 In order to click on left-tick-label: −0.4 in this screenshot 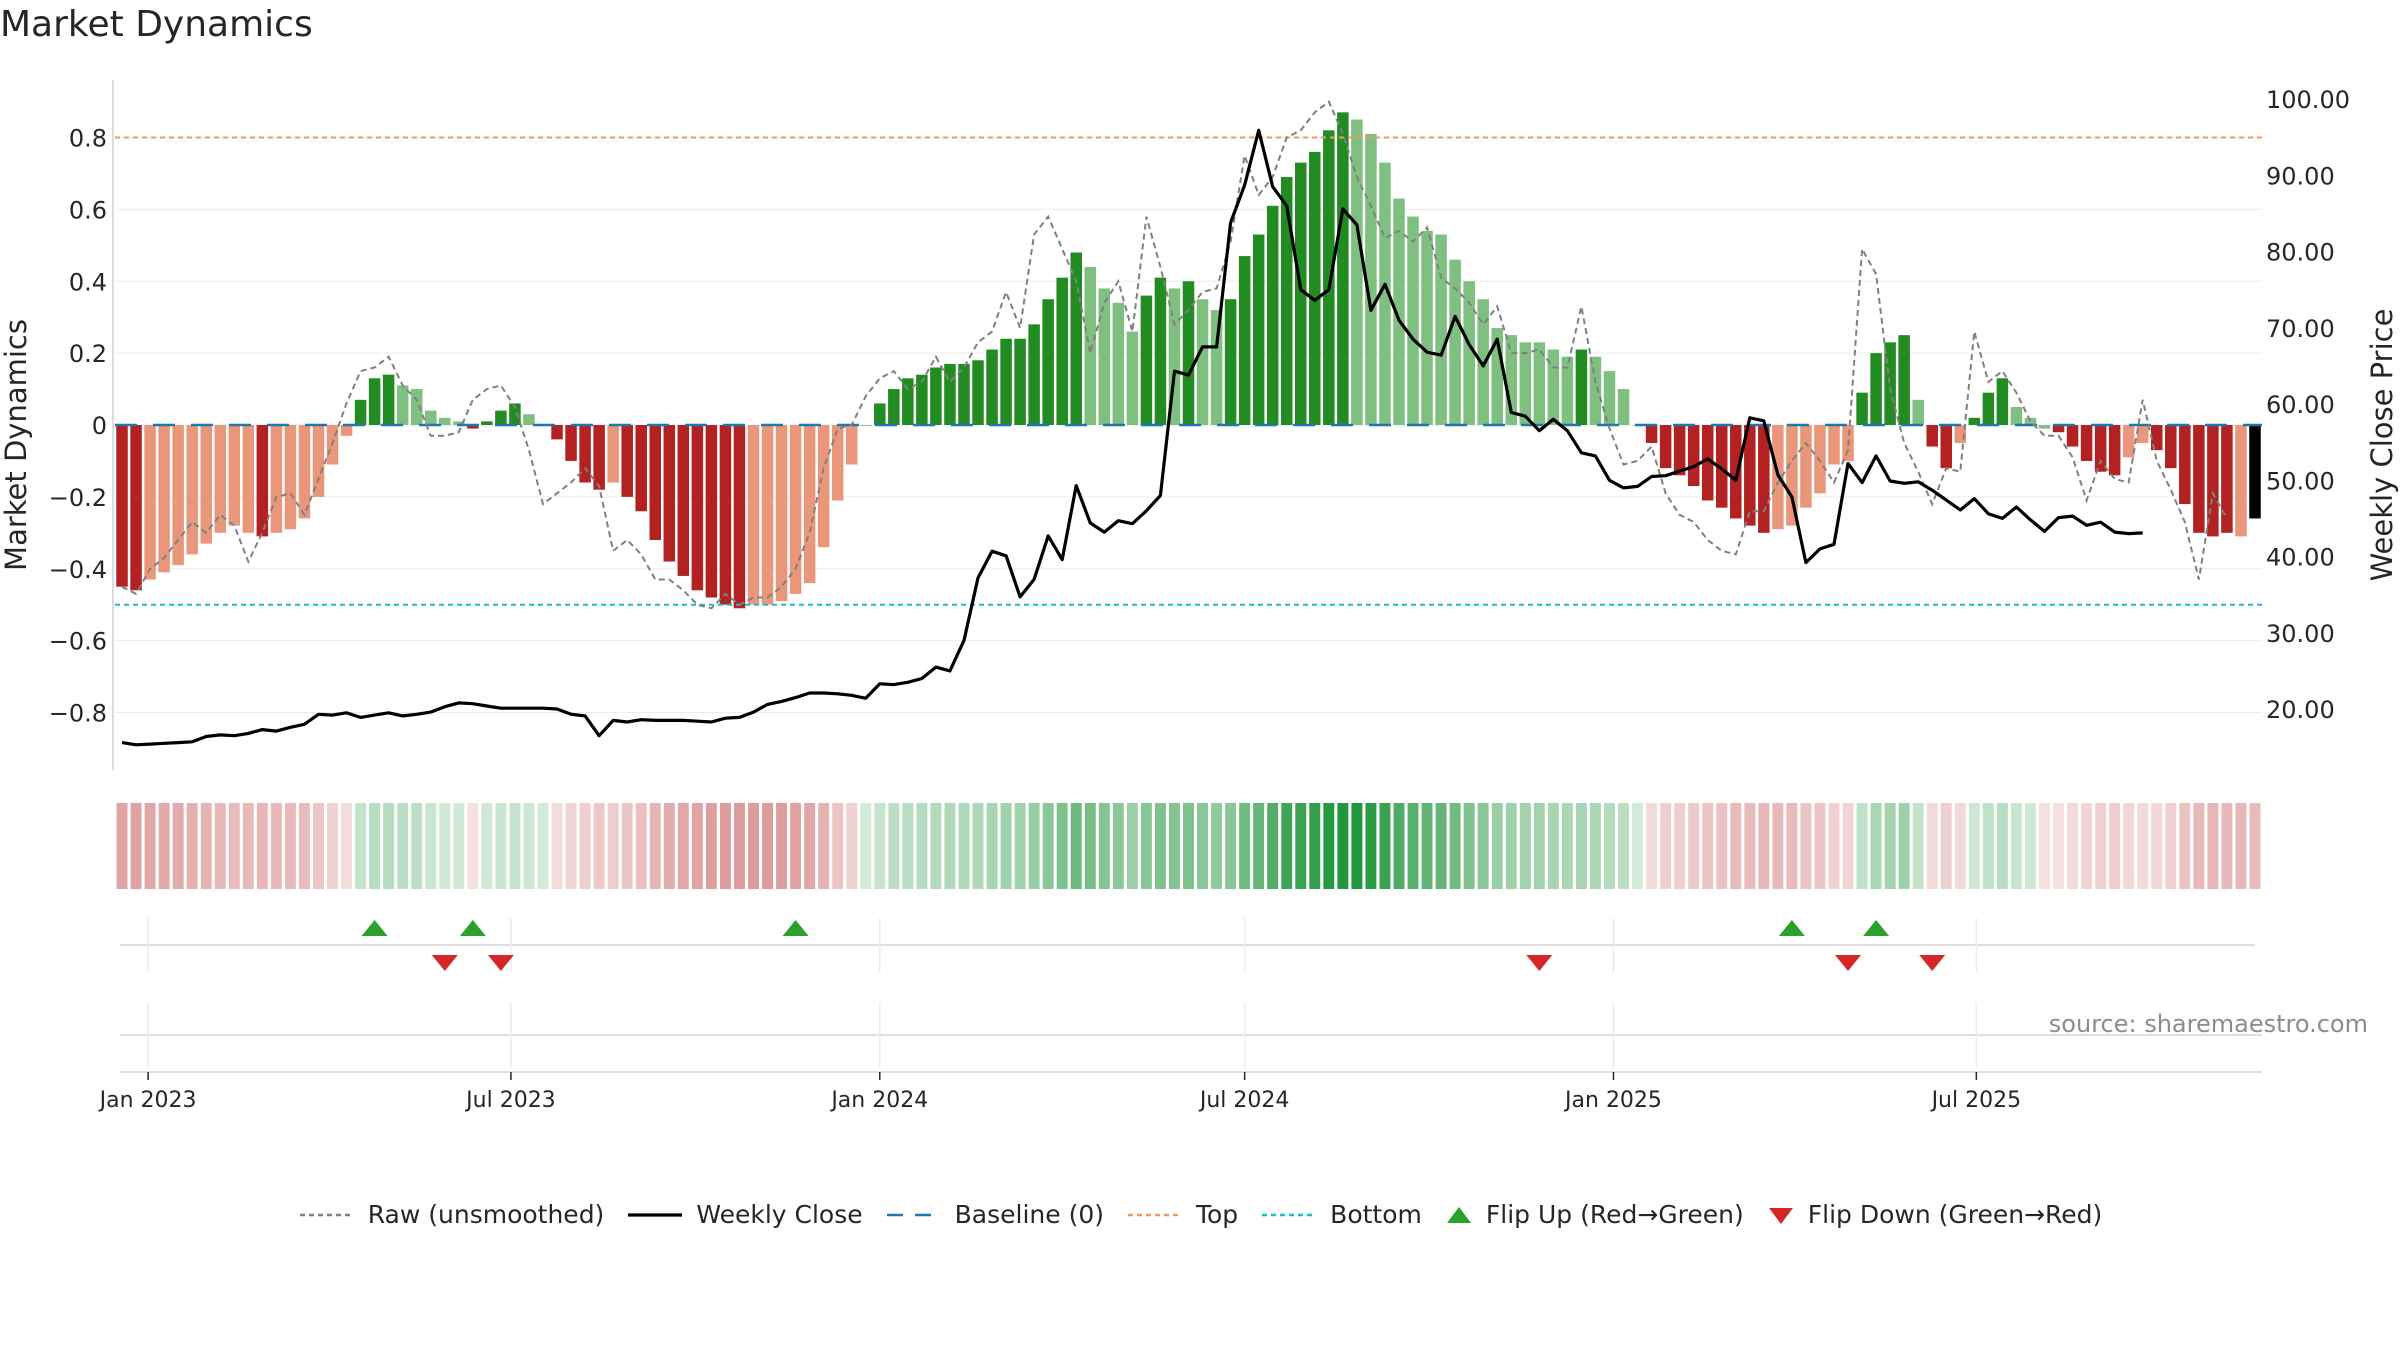, I will do `click(78, 570)`.